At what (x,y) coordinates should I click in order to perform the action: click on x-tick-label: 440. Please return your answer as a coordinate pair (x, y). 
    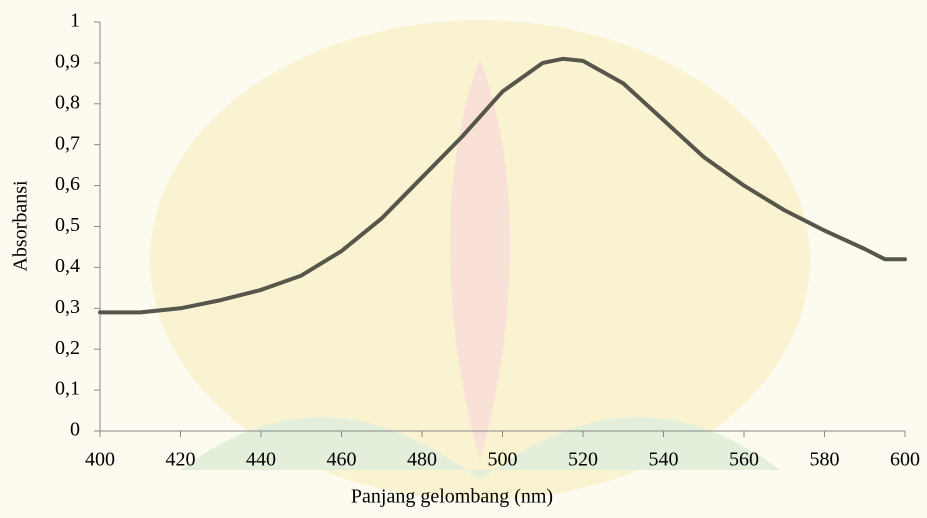
    Looking at the image, I should click on (261, 460).